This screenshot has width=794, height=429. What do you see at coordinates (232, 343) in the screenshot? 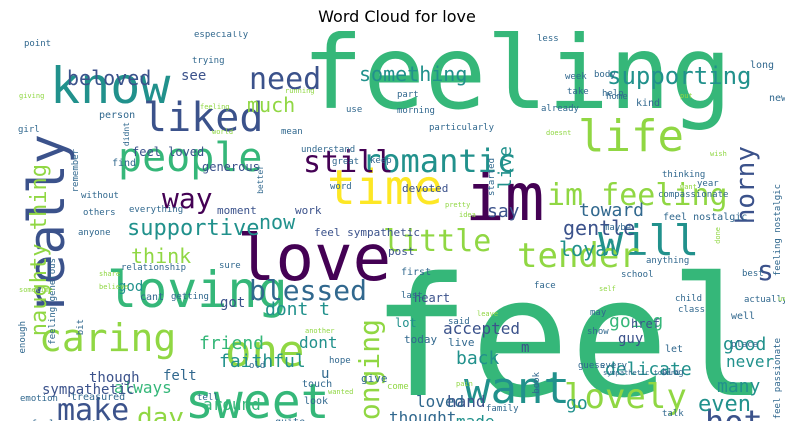
I see `word-friend: friend` at bounding box center [232, 343].